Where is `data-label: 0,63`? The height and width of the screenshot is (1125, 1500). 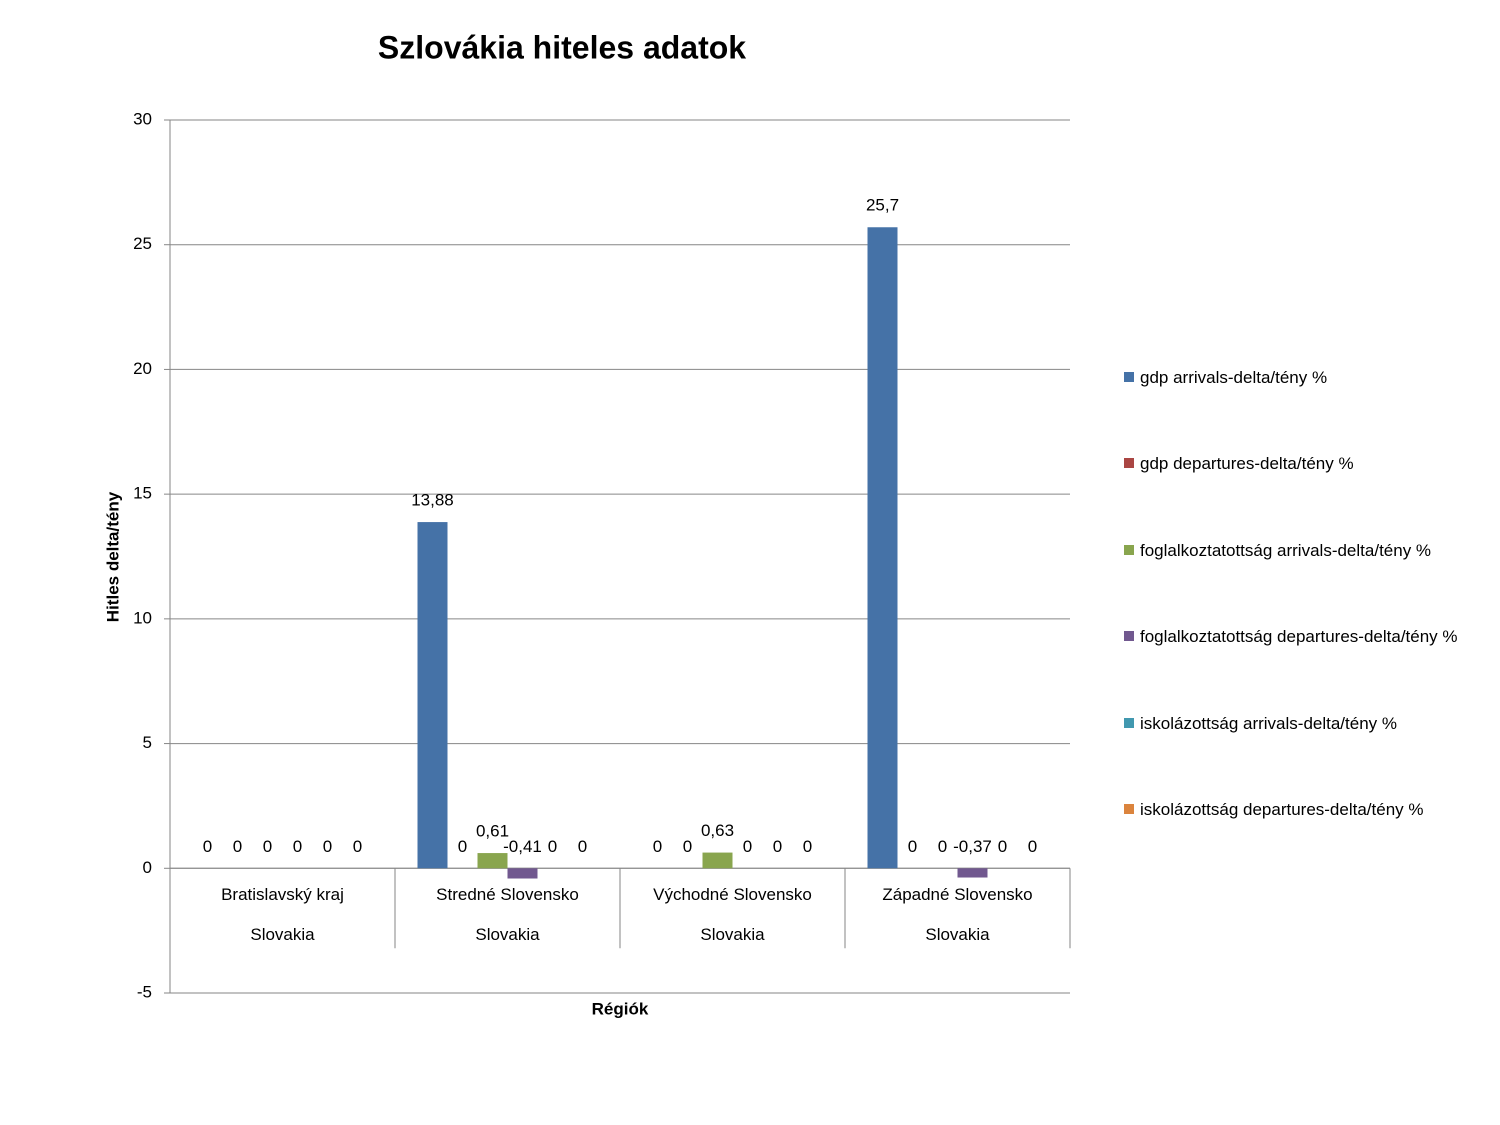
data-label: 0,63 is located at coordinates (717, 830).